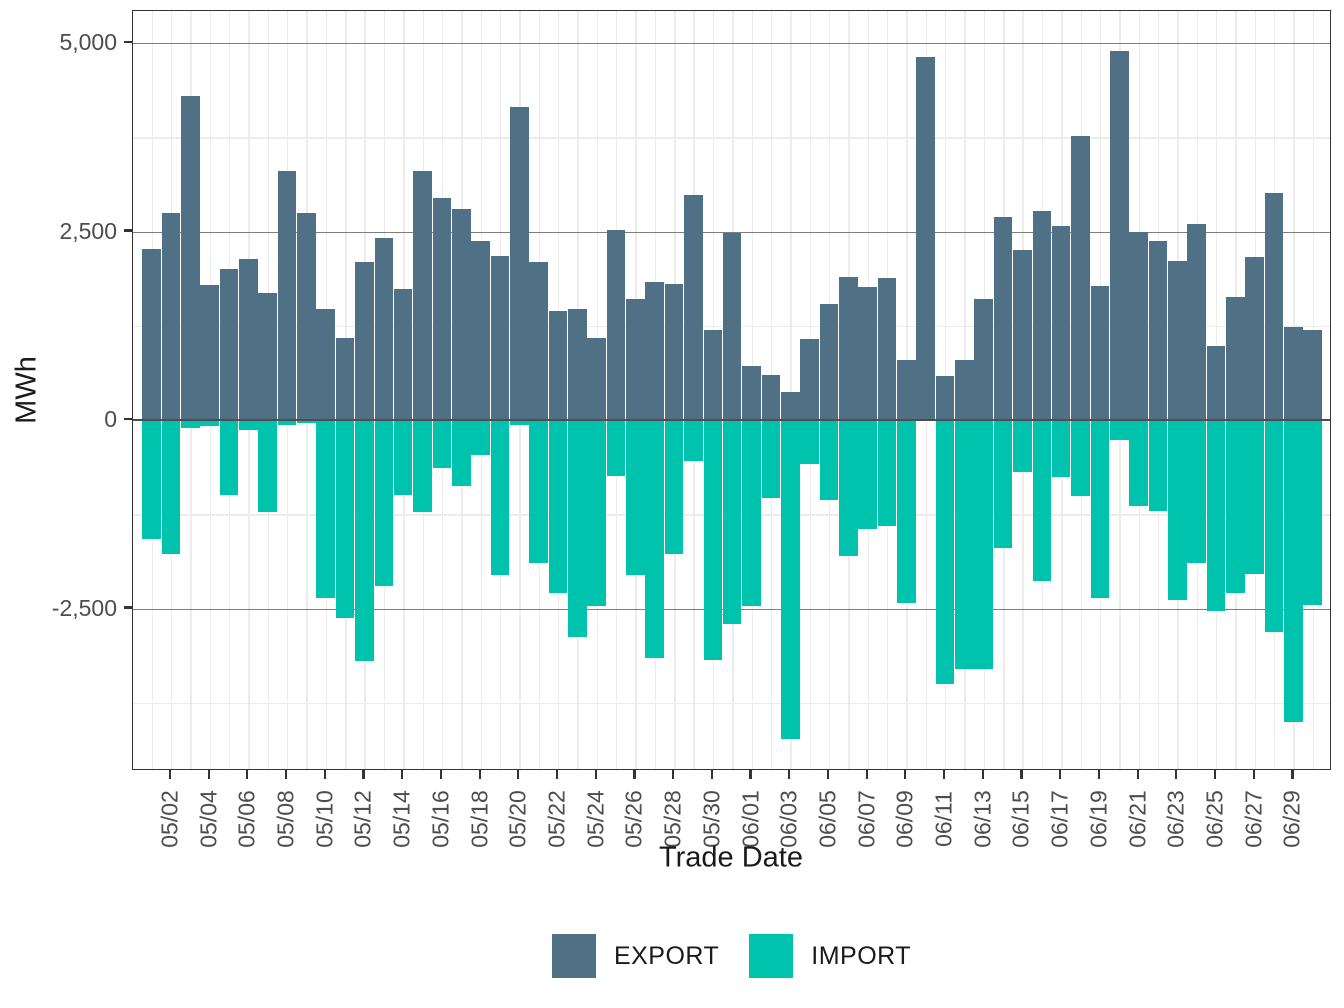  What do you see at coordinates (1253, 819) in the screenshot?
I see `x-tick-label: 06/27` at bounding box center [1253, 819].